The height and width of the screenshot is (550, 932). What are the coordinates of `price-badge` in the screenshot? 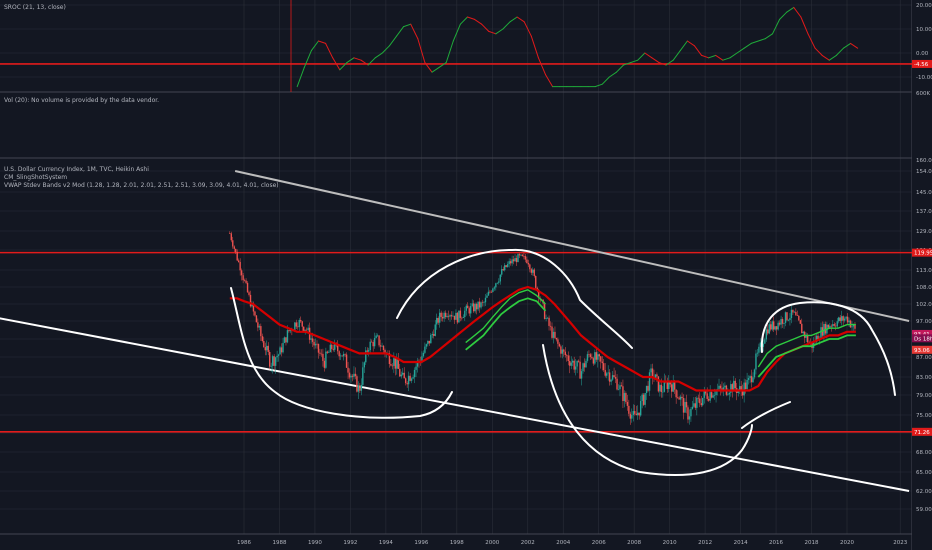 It's located at (922, 333).